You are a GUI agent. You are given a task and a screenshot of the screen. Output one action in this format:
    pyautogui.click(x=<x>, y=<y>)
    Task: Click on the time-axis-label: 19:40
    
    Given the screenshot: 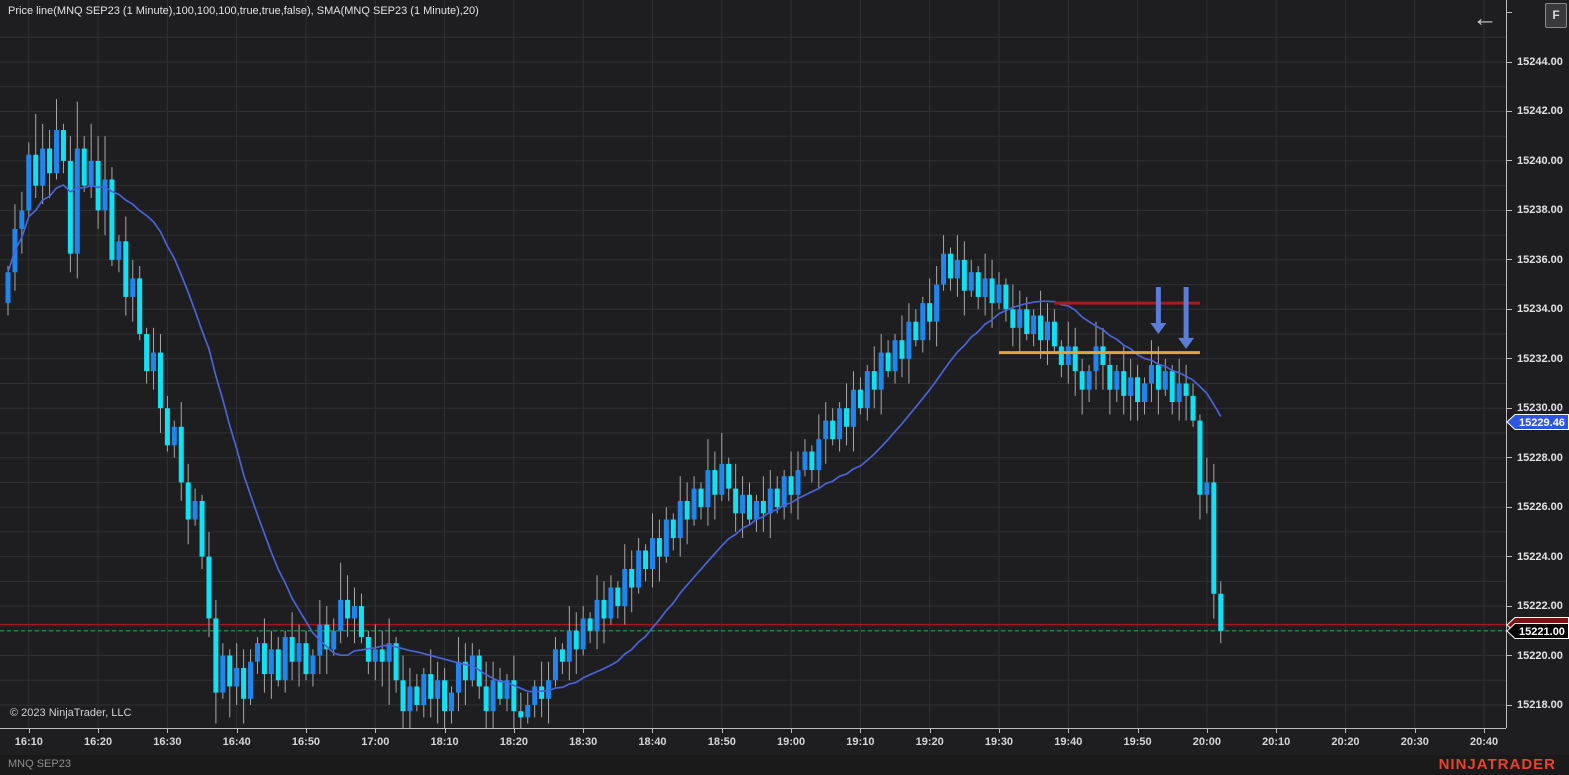 What is the action you would take?
    pyautogui.click(x=1068, y=742)
    